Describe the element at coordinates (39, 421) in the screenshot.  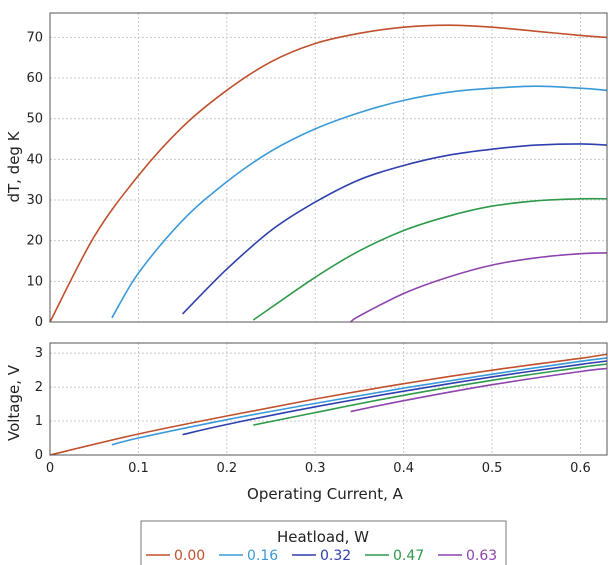
I see `y-tick-label: 1` at that location.